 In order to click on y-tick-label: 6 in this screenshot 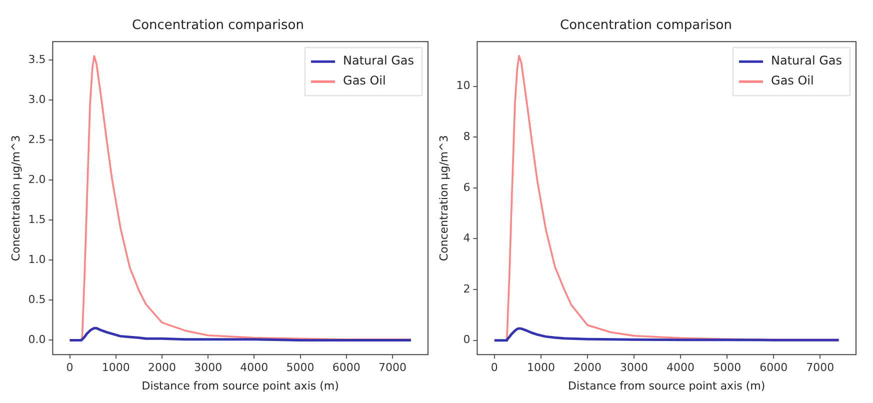, I will do `click(466, 187)`.